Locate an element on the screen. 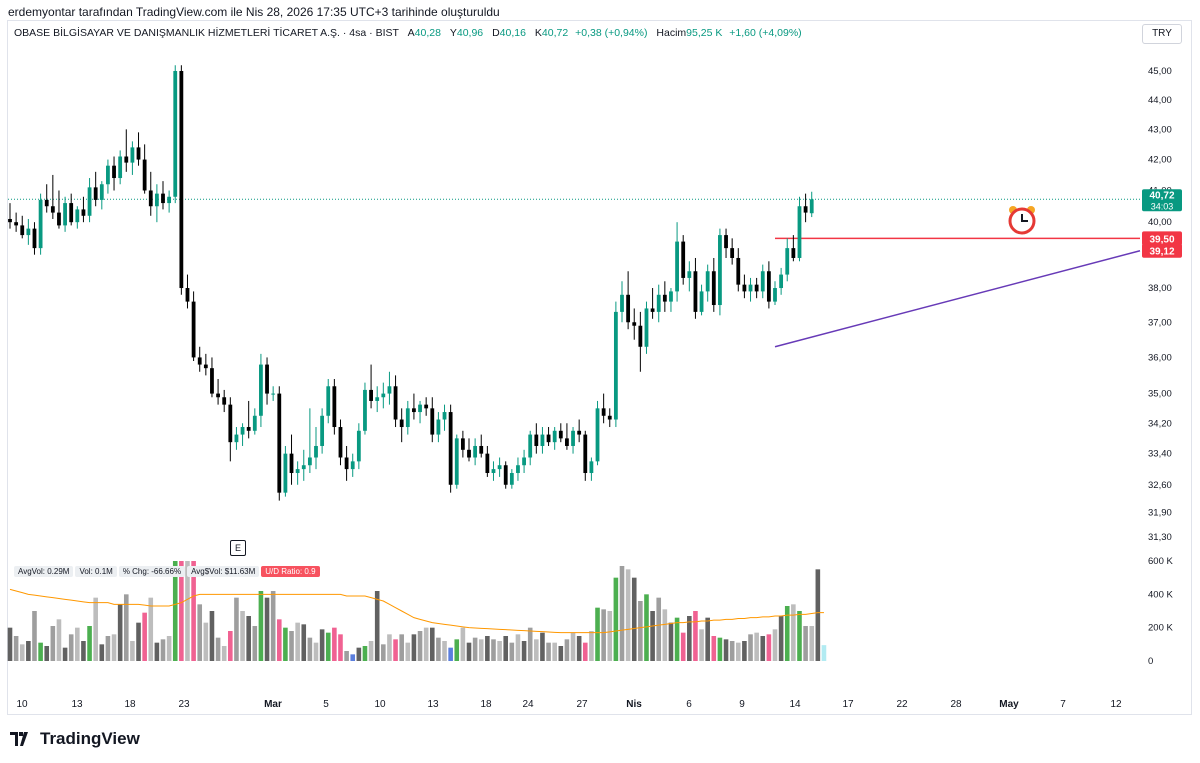 The height and width of the screenshot is (763, 1200). time-tick-label: 22 is located at coordinates (902, 704).